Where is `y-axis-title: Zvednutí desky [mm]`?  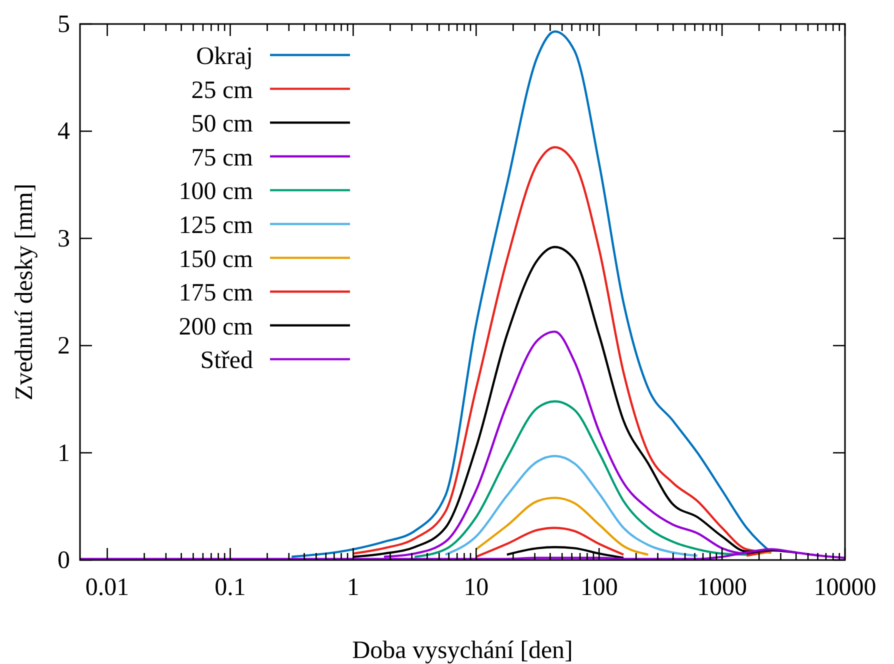
y-axis-title: Zvednutí desky [mm] is located at coordinates (24, 292).